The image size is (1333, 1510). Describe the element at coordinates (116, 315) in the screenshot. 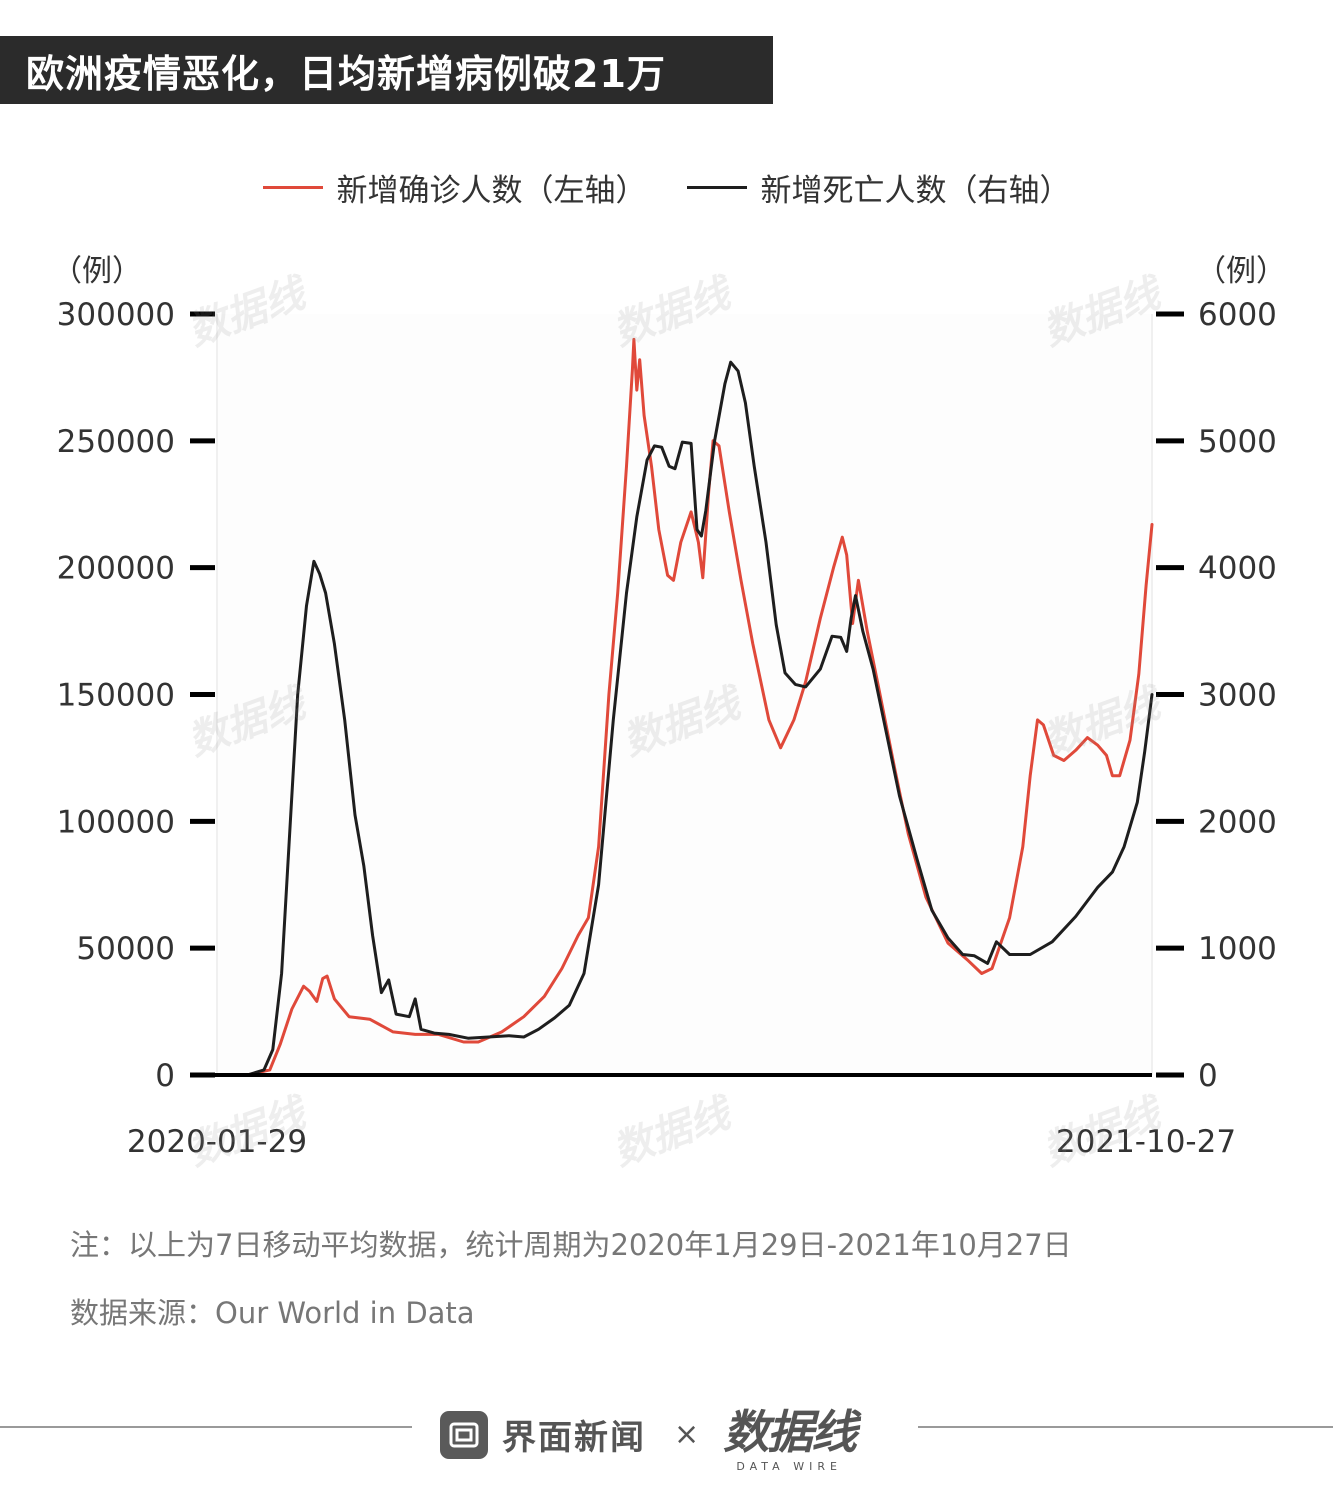

I see `left-axis-tick-label: 300000` at that location.